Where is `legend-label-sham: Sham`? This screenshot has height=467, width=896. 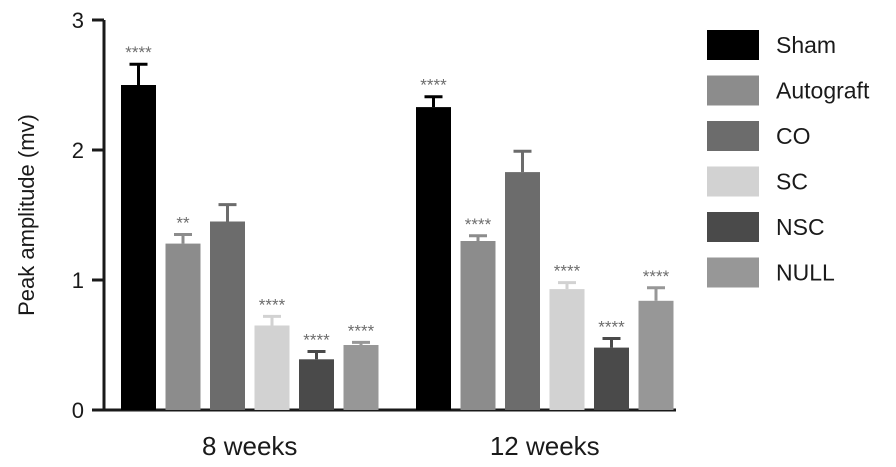 legend-label-sham: Sham is located at coordinates (806, 45).